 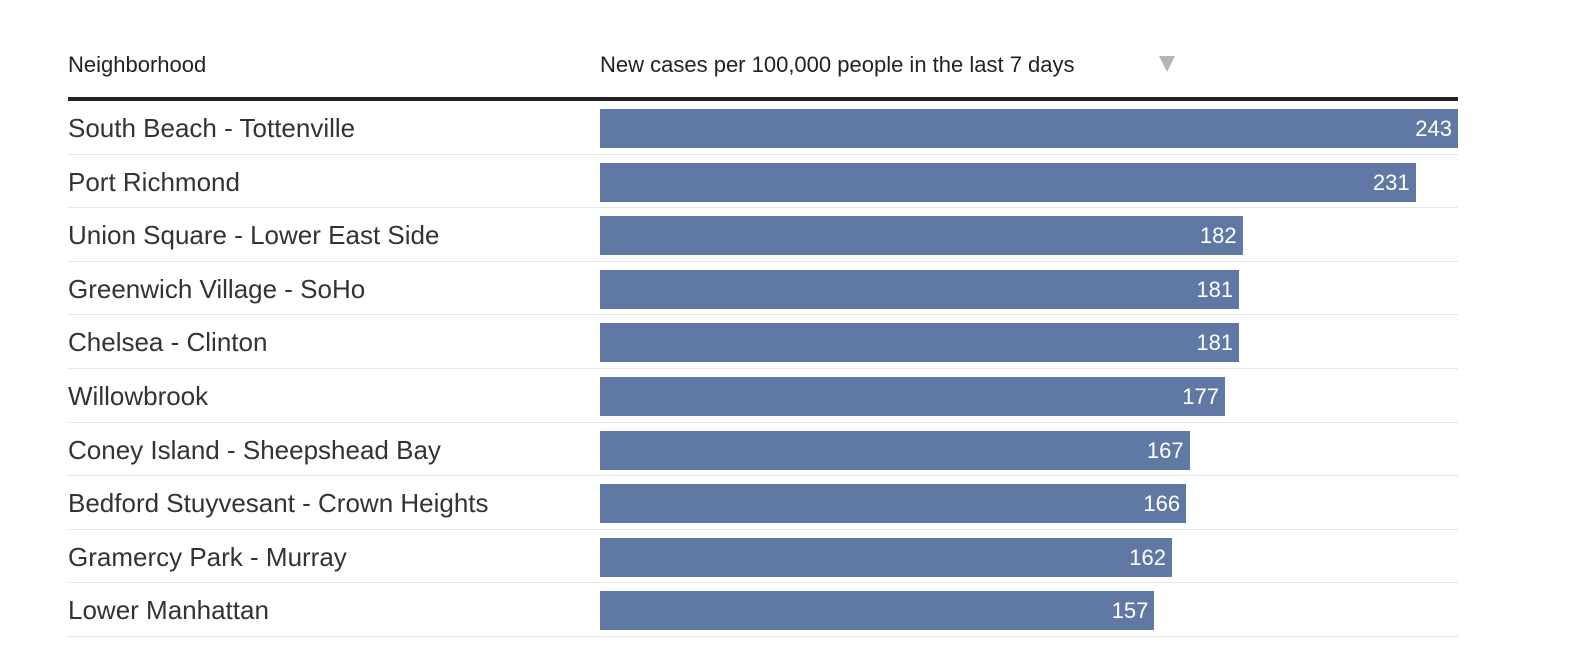 I want to click on table-row: Union Square - Lower East Side 182, so click(x=763, y=235).